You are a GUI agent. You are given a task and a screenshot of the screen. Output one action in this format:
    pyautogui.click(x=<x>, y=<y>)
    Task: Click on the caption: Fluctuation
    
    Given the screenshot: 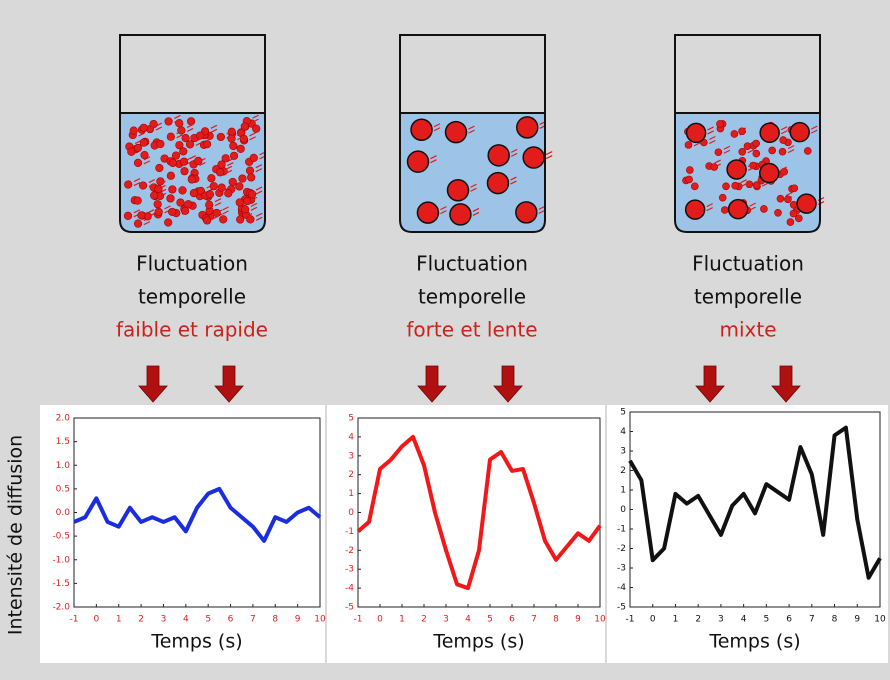 What is the action you would take?
    pyautogui.click(x=748, y=264)
    